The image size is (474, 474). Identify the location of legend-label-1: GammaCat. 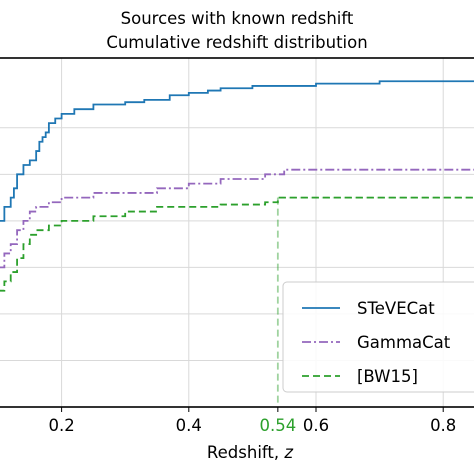
(404, 342).